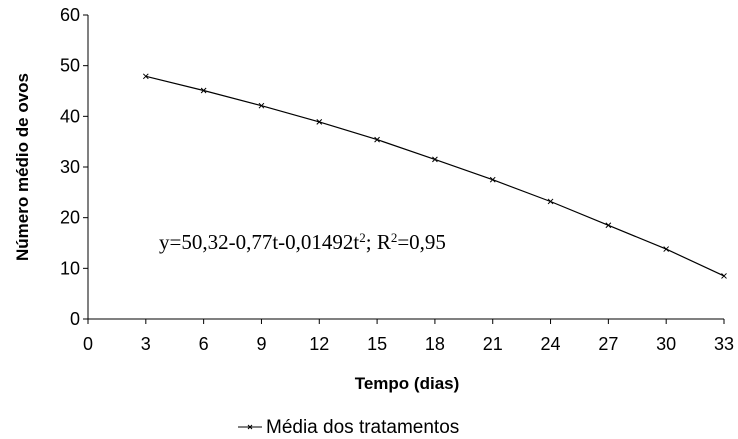 This screenshot has height=439, width=738. What do you see at coordinates (608, 344) in the screenshot?
I see `x-tick-label: 27` at bounding box center [608, 344].